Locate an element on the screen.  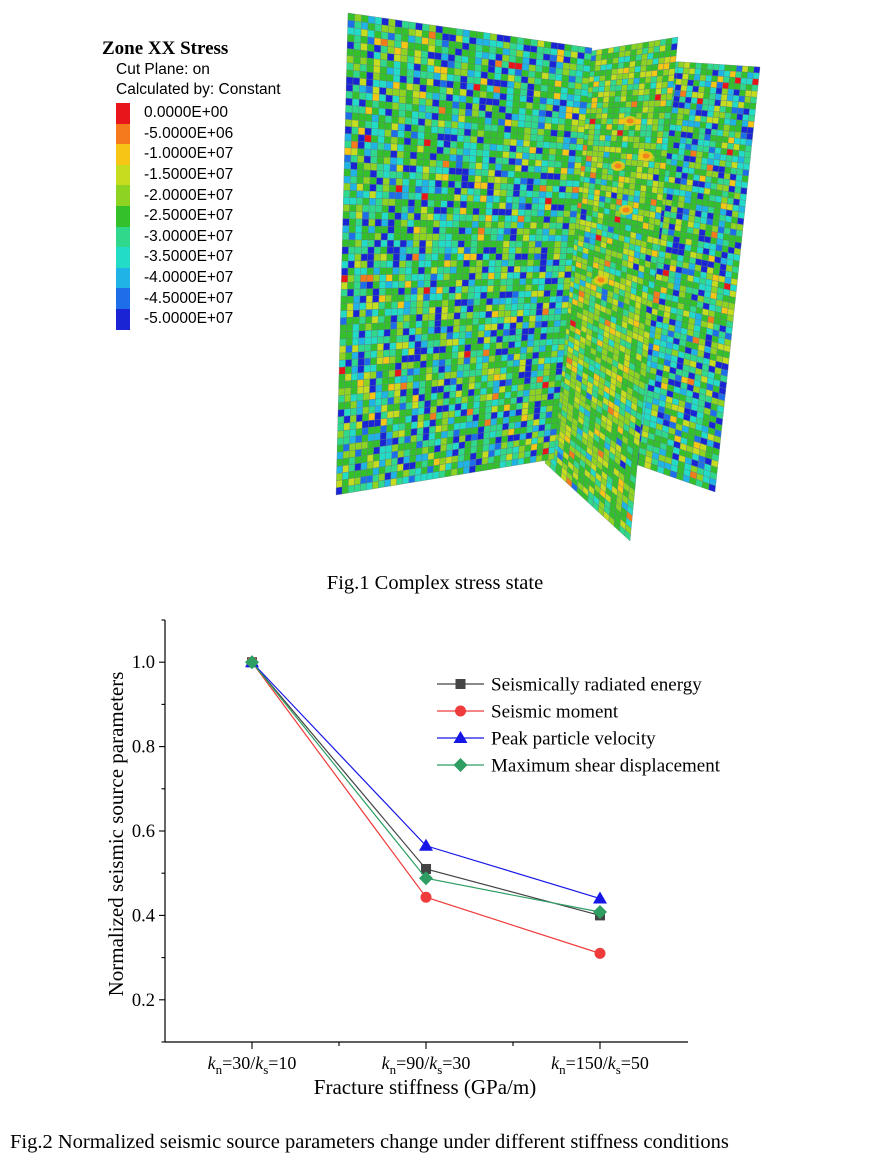
x-tick-label: kn=30/ks=10 is located at coordinates (252, 1065).